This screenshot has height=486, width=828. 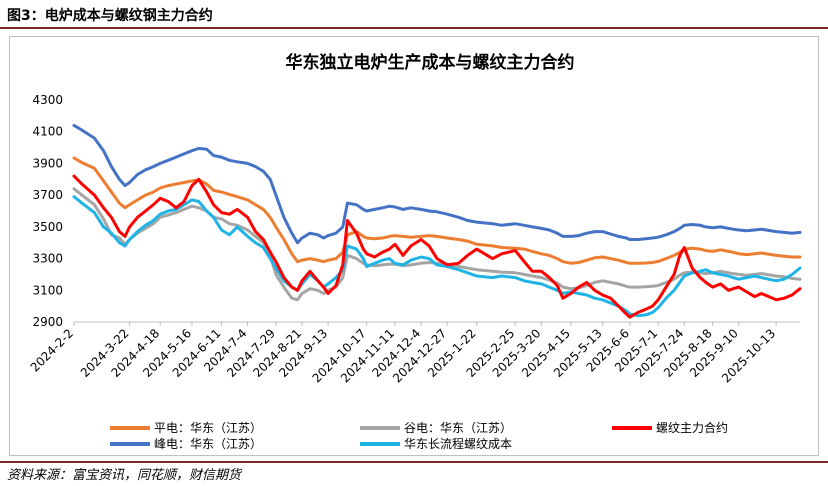 What do you see at coordinates (47, 322) in the screenshot?
I see `y-tick-label: 2900` at bounding box center [47, 322].